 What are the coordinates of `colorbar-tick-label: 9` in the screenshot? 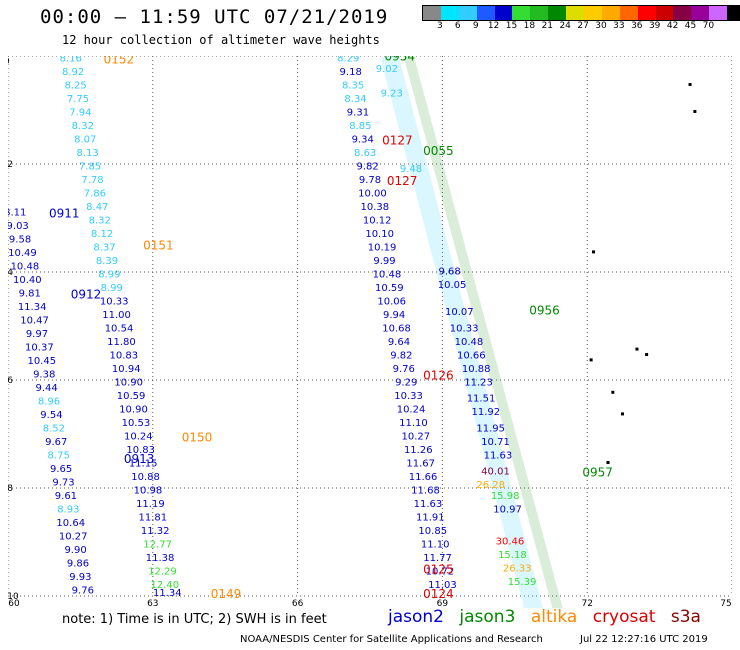 It's located at (475, 26).